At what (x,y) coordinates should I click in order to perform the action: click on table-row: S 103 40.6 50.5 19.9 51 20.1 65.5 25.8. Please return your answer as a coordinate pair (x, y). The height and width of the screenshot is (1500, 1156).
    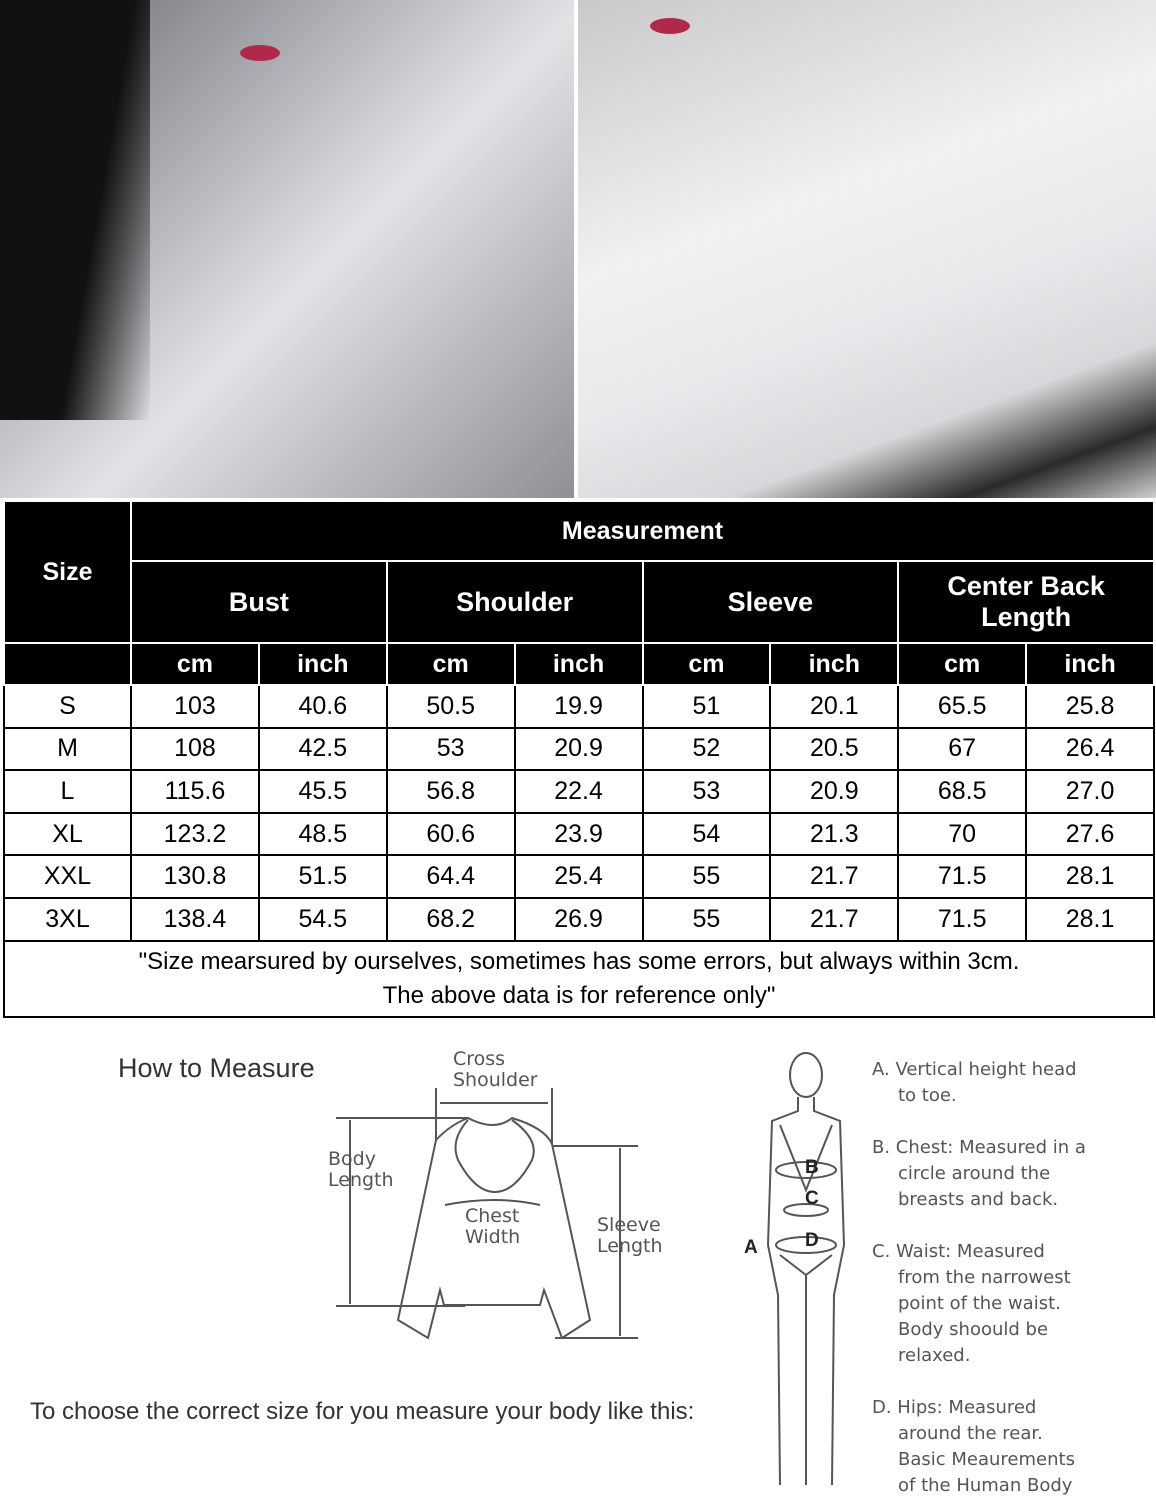
    Looking at the image, I should click on (579, 706).